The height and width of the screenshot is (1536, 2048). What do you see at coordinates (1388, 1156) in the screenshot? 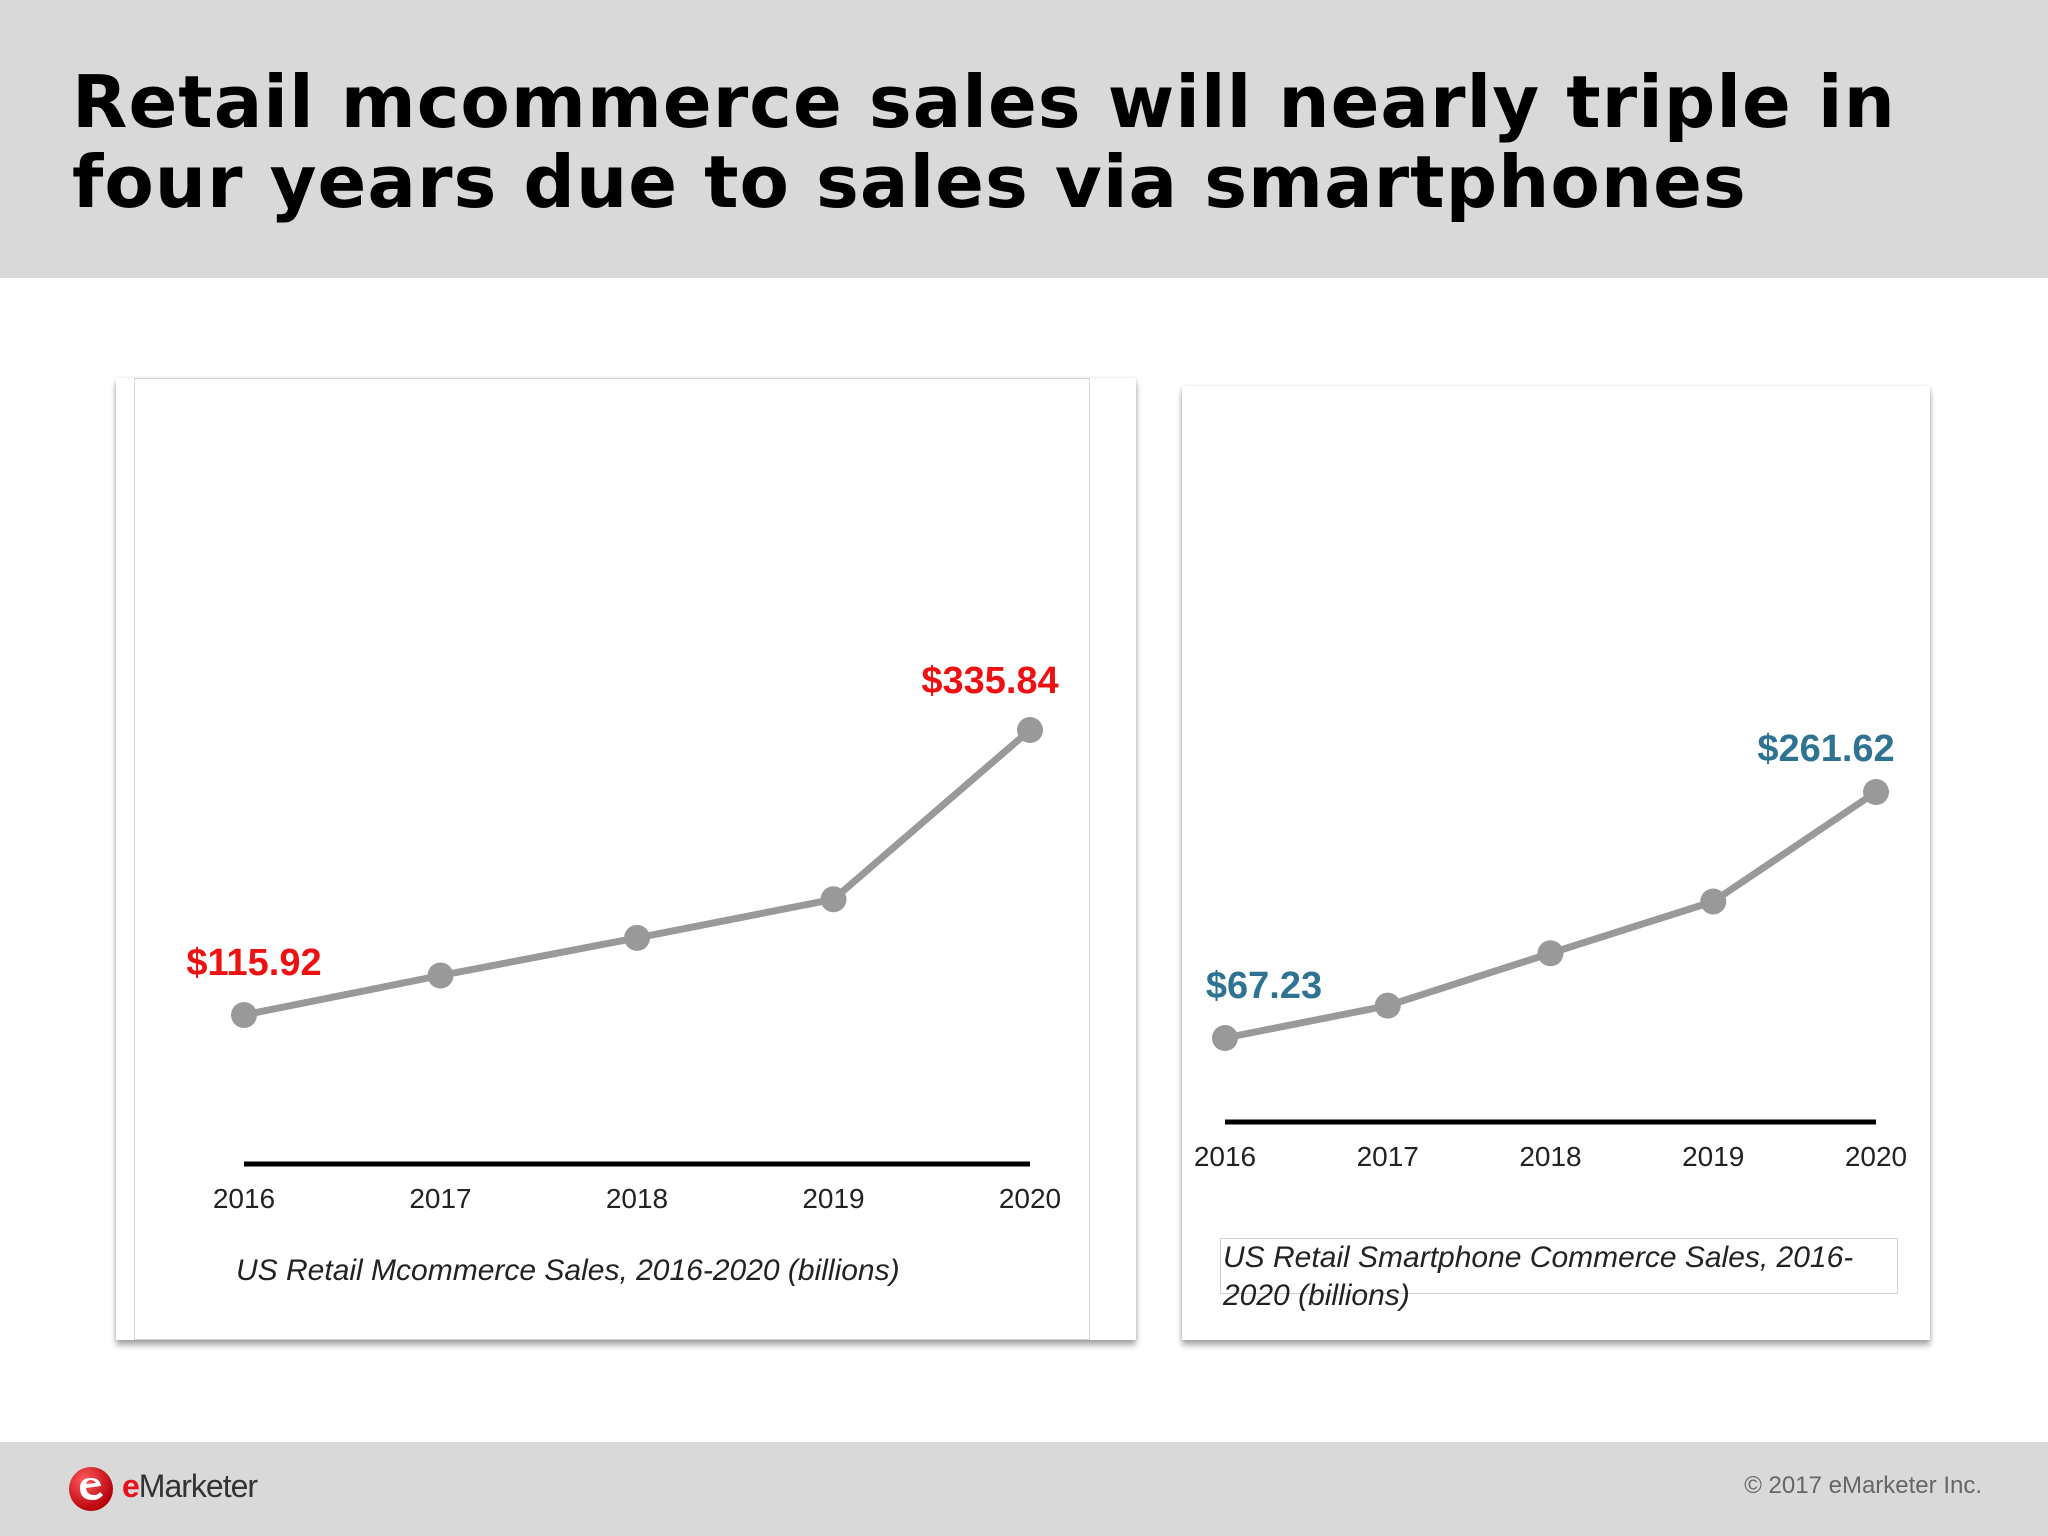
I see `smartphone-tick-label: 2017` at bounding box center [1388, 1156].